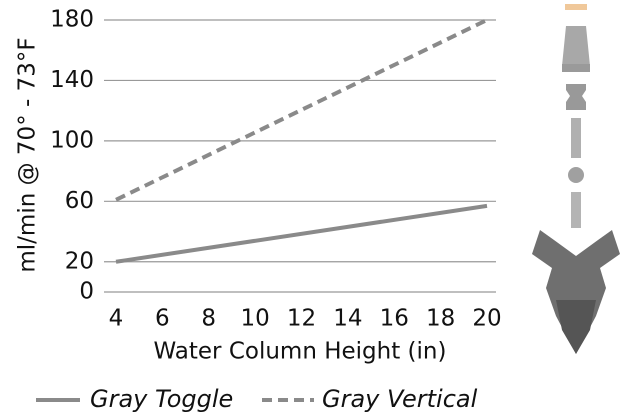 The image size is (630, 418). I want to click on legend-label: Gray Vertical, so click(400, 399).